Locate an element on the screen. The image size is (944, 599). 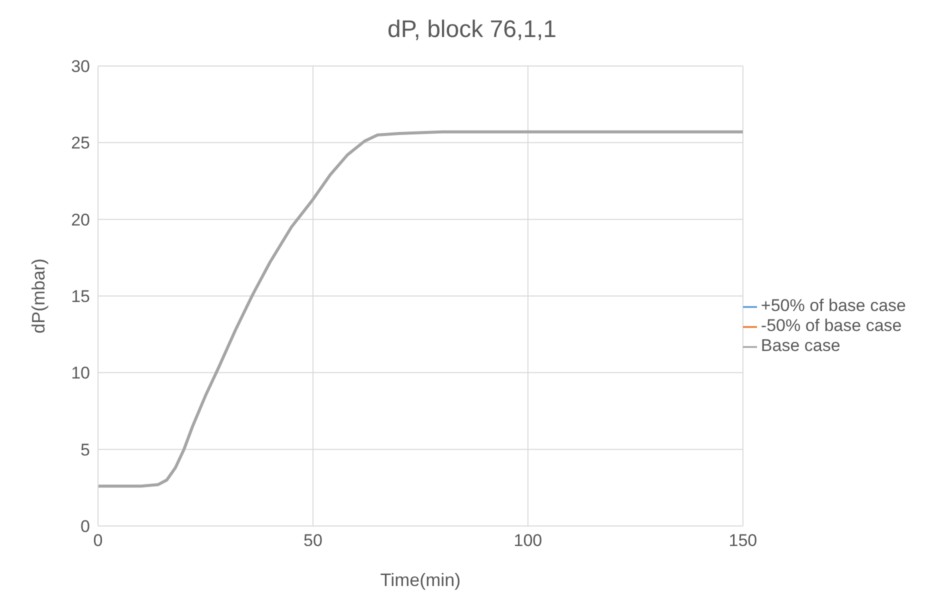
y-tick-label: 0 is located at coordinates (85, 526).